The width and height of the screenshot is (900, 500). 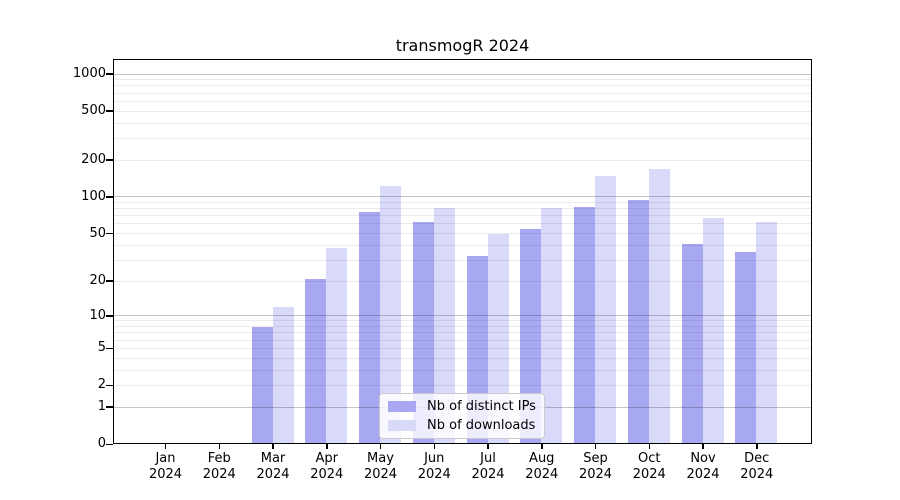 What do you see at coordinates (531, 335) in the screenshot?
I see `bar-aug-series0` at bounding box center [531, 335].